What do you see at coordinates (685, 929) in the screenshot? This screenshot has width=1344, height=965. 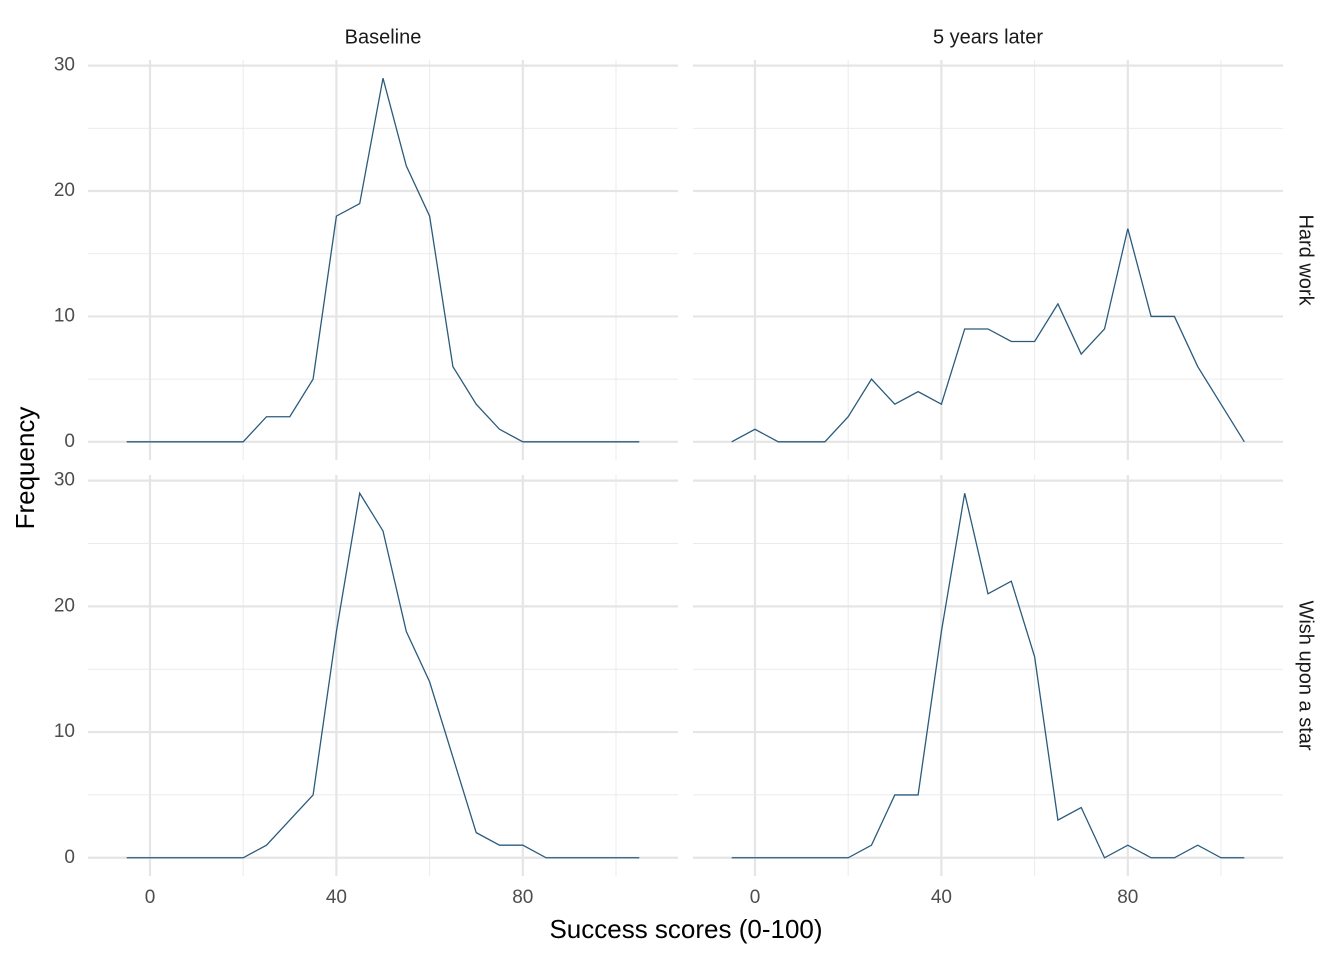 I see `x-axis-title: Success scores (0-100)` at bounding box center [685, 929].